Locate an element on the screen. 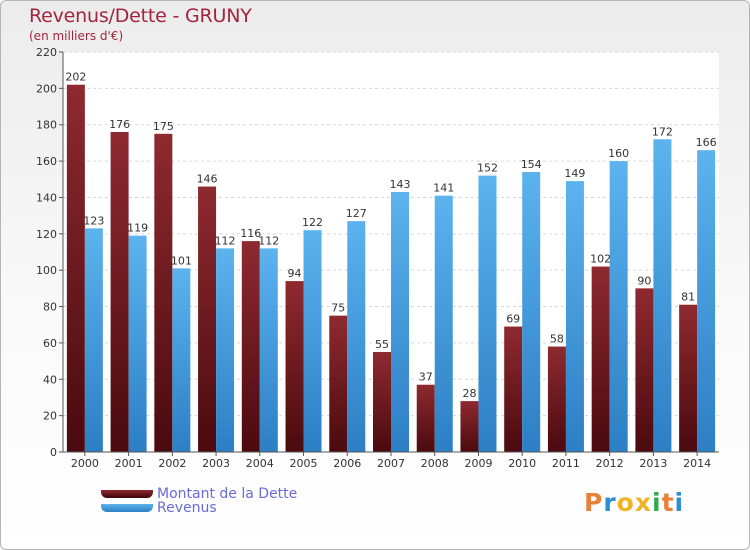 The image size is (750, 550). bar-debt-2011 is located at coordinates (556, 399).